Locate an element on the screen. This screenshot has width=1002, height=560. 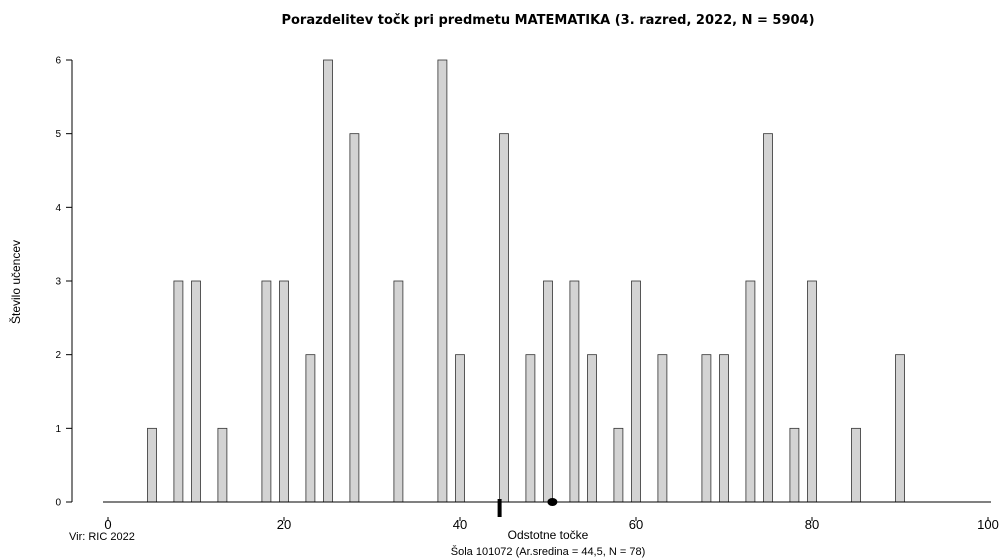
y-tick-label: 5 is located at coordinates (58, 134).